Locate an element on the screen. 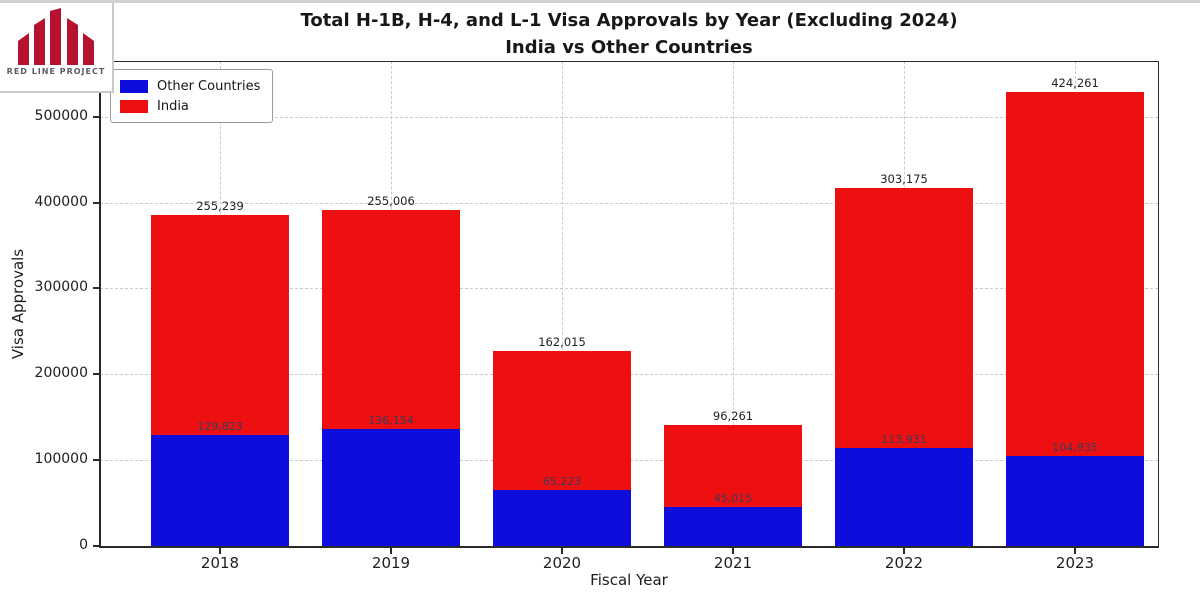 The height and width of the screenshot is (593, 1200). bar-label-india-2018: 255,239 is located at coordinates (220, 206).